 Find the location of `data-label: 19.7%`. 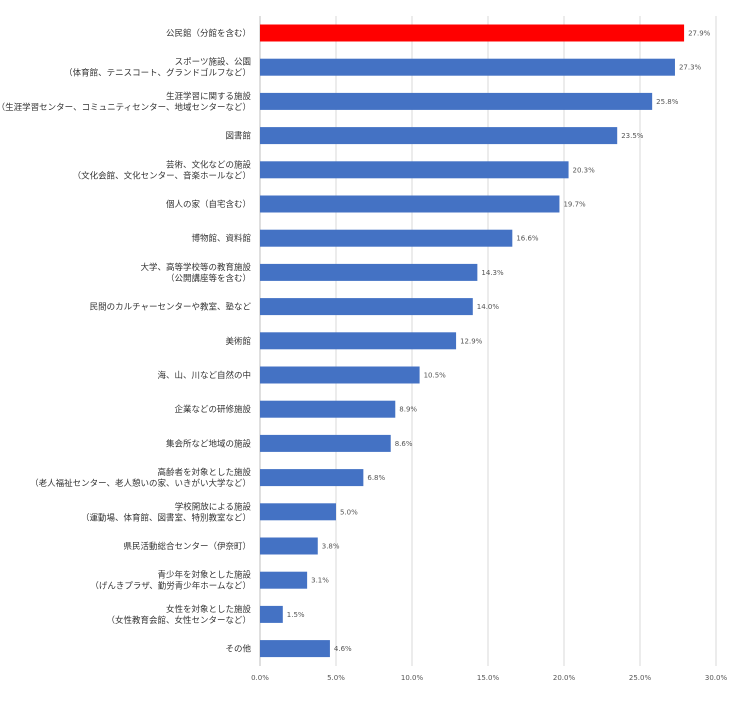

data-label: 19.7% is located at coordinates (574, 205).